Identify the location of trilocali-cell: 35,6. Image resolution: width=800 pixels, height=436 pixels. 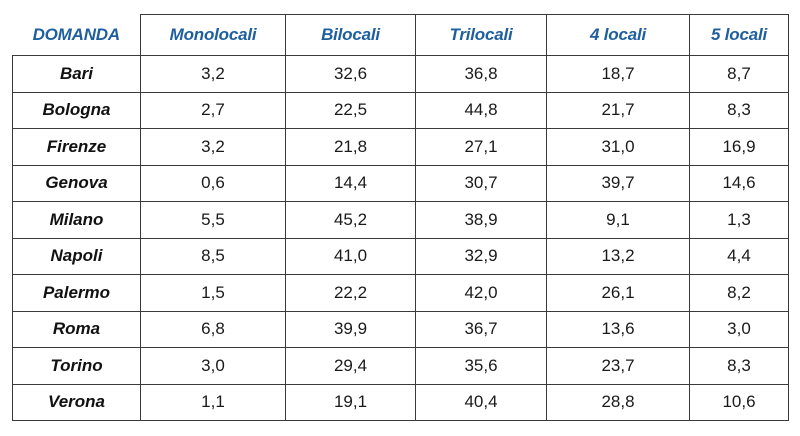
(481, 366).